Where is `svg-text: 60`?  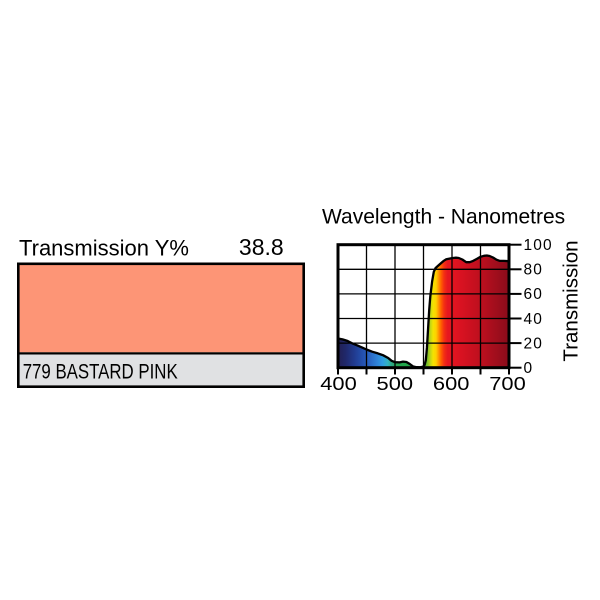
svg-text: 60 is located at coordinates (533, 294).